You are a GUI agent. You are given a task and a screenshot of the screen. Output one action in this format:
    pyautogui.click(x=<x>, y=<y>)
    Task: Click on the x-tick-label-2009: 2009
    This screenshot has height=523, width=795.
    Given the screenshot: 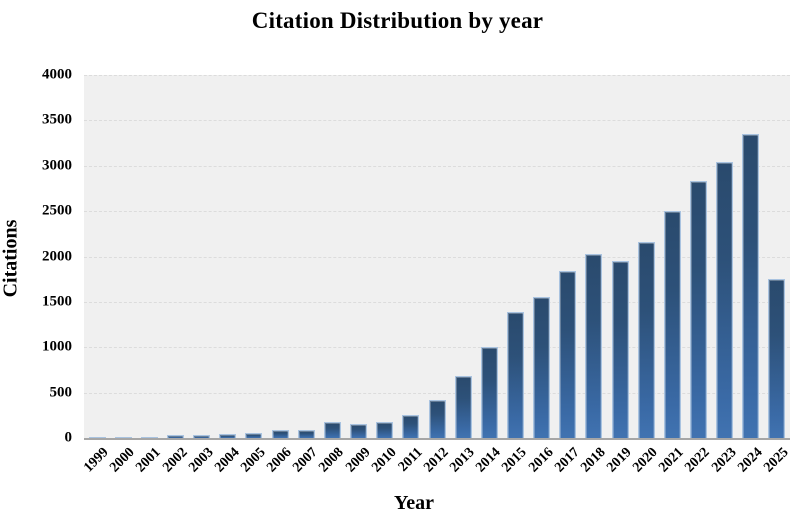 What is the action you would take?
    pyautogui.click(x=358, y=460)
    